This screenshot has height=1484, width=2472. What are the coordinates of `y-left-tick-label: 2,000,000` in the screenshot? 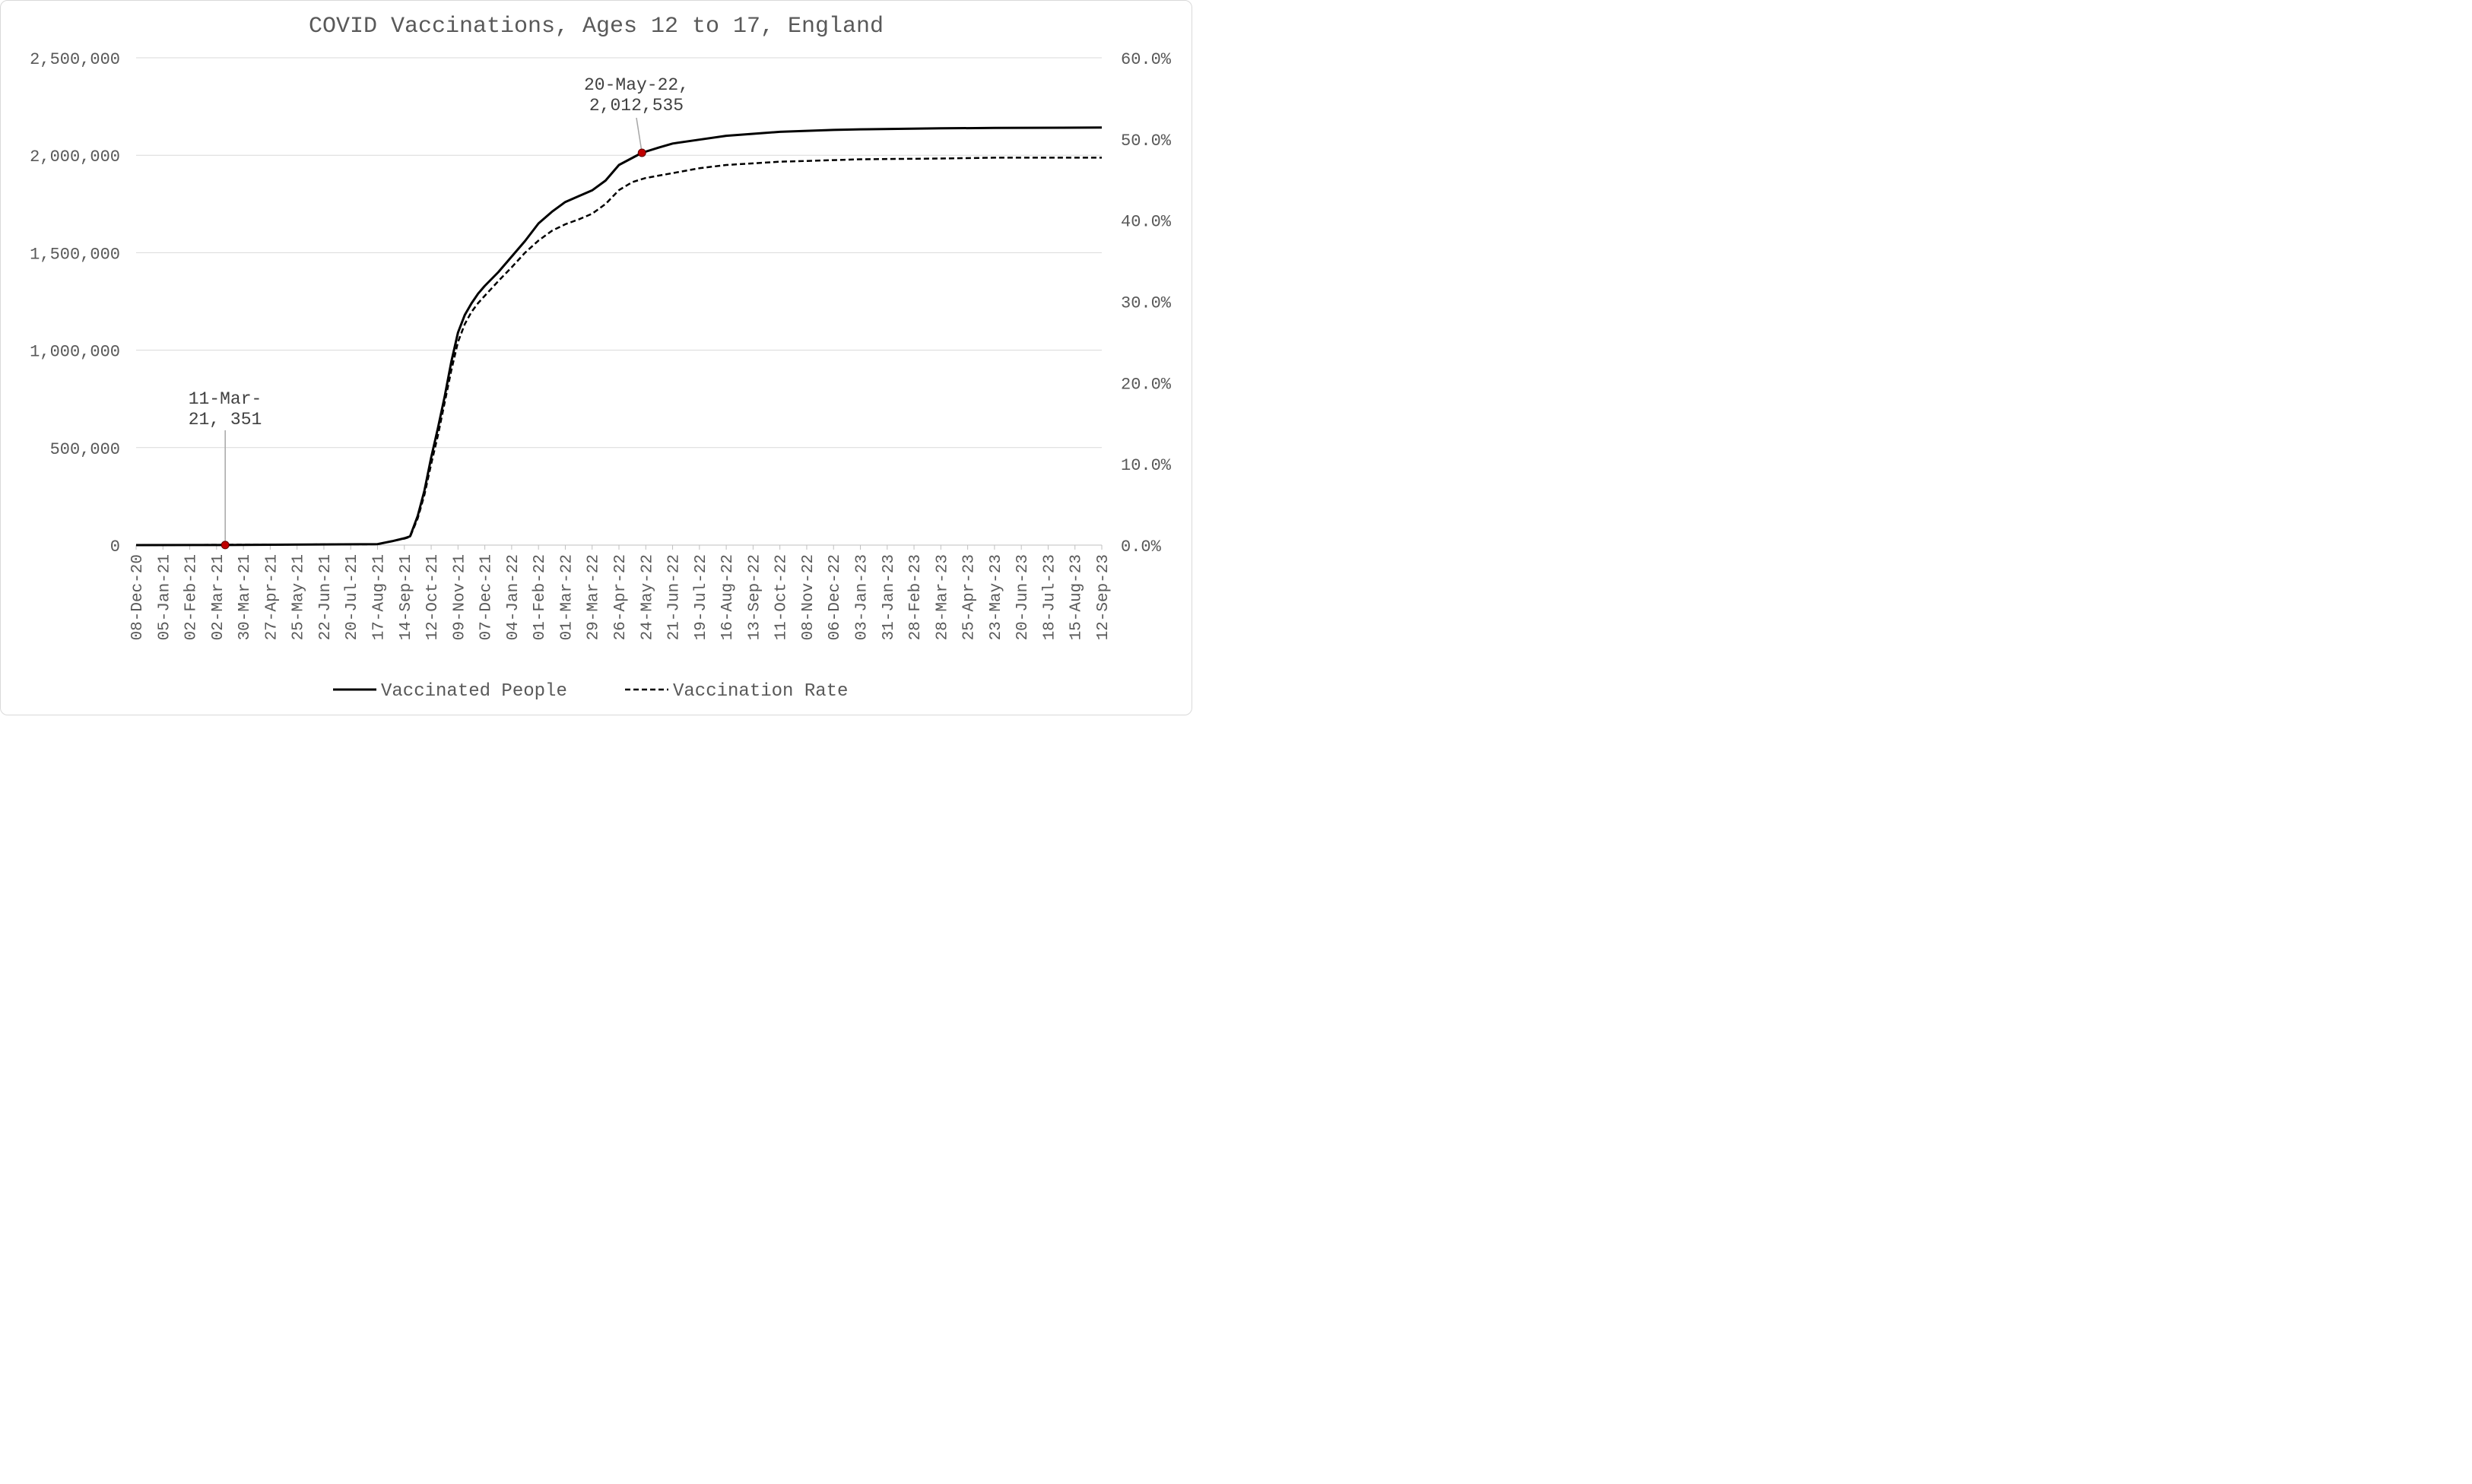 It's located at (75, 156).